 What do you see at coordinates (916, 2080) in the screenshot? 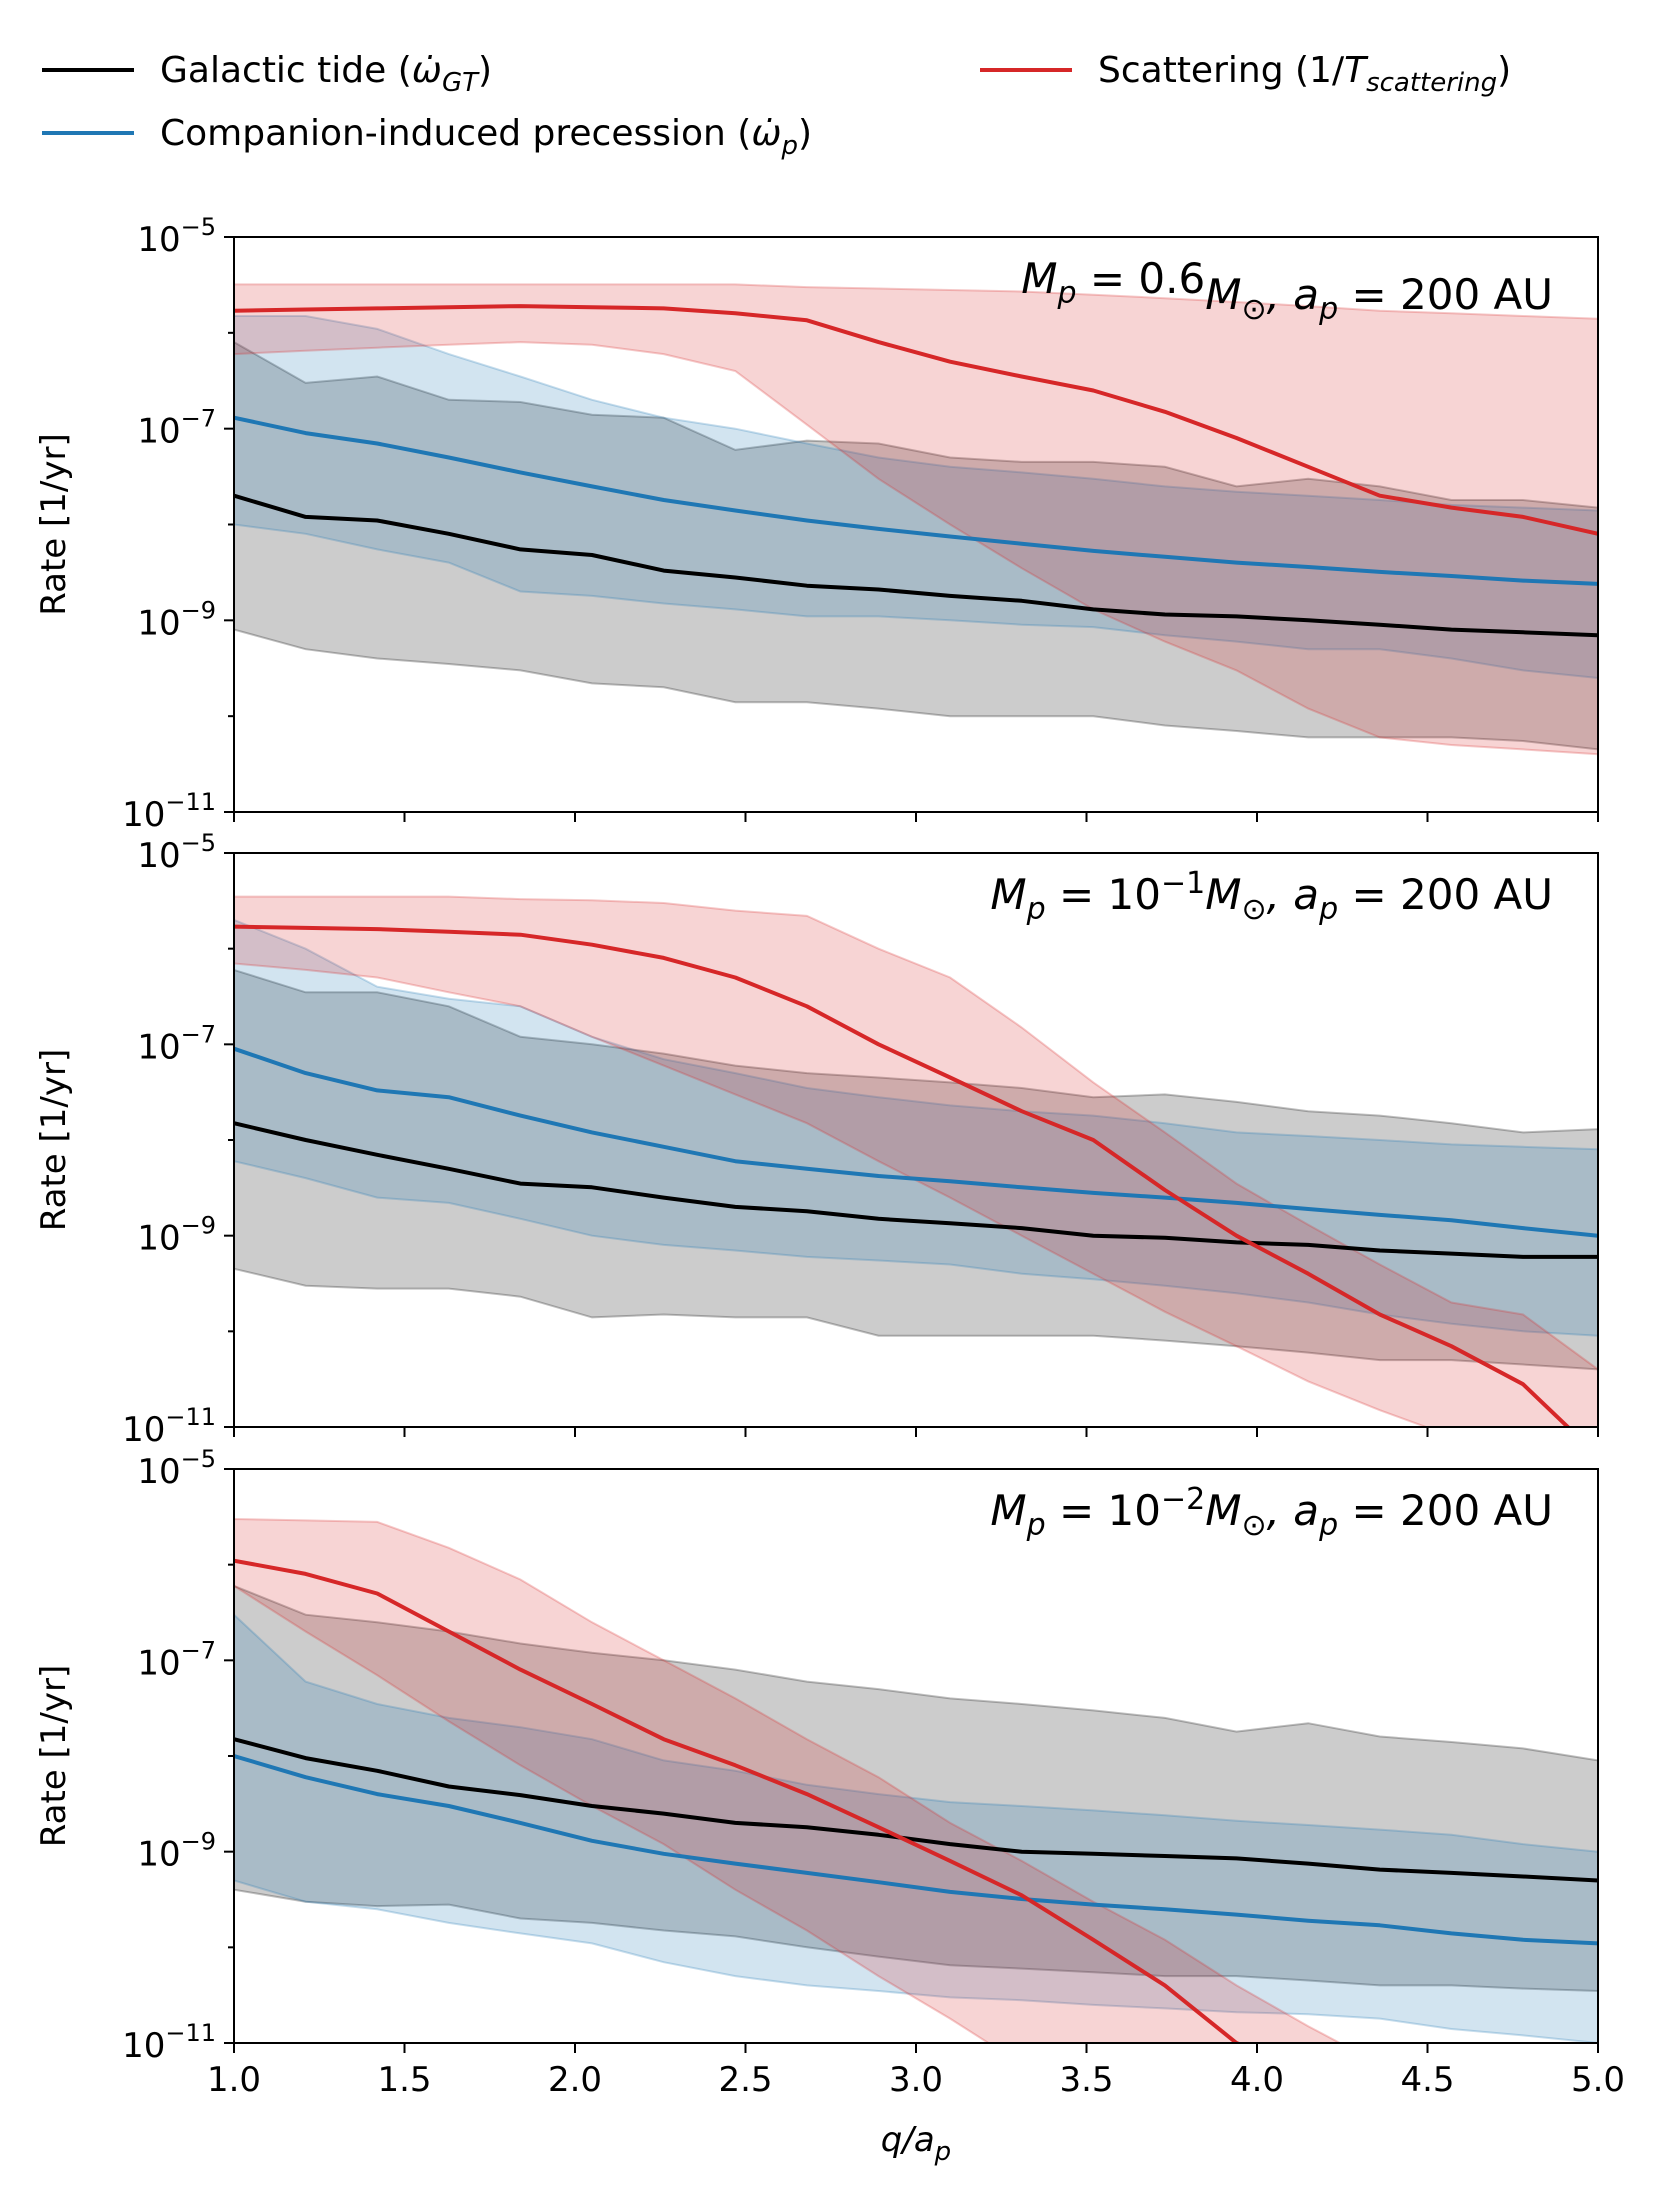
I see `x-tick-label: 3.0` at bounding box center [916, 2080].